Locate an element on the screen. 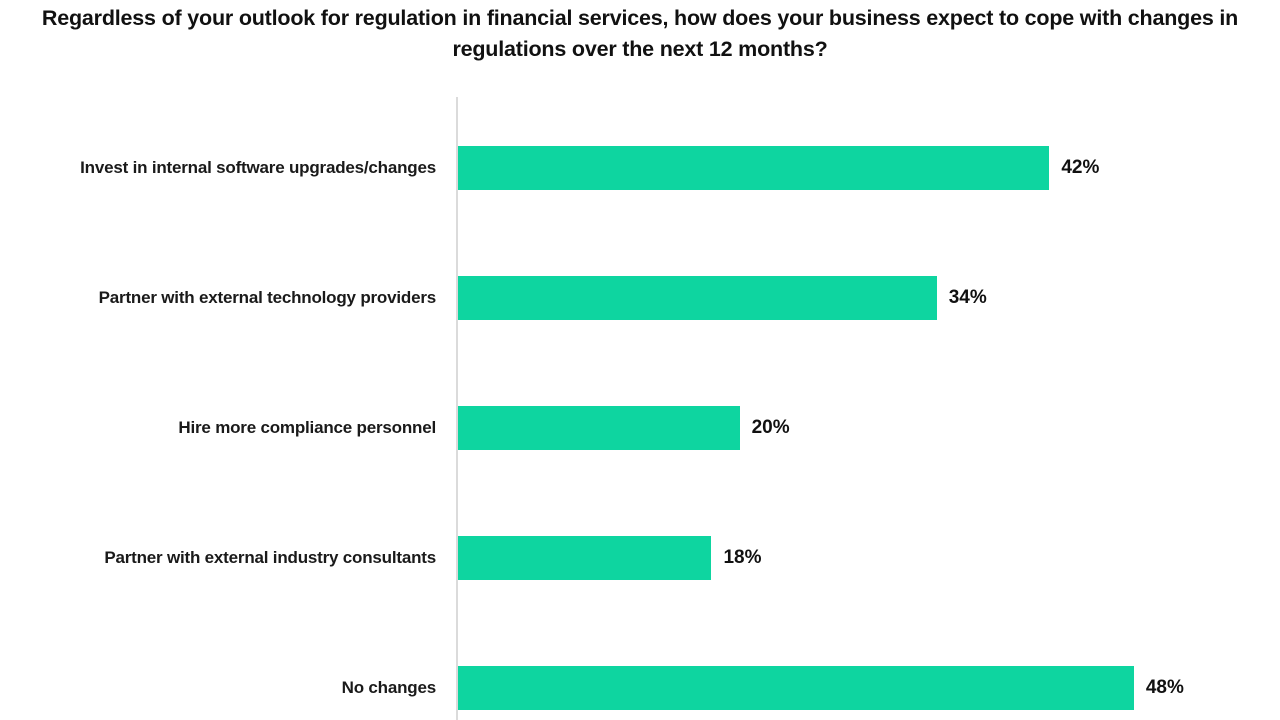 Image resolution: width=1280 pixels, height=720 pixels. value-label: 20% is located at coordinates (770, 427).